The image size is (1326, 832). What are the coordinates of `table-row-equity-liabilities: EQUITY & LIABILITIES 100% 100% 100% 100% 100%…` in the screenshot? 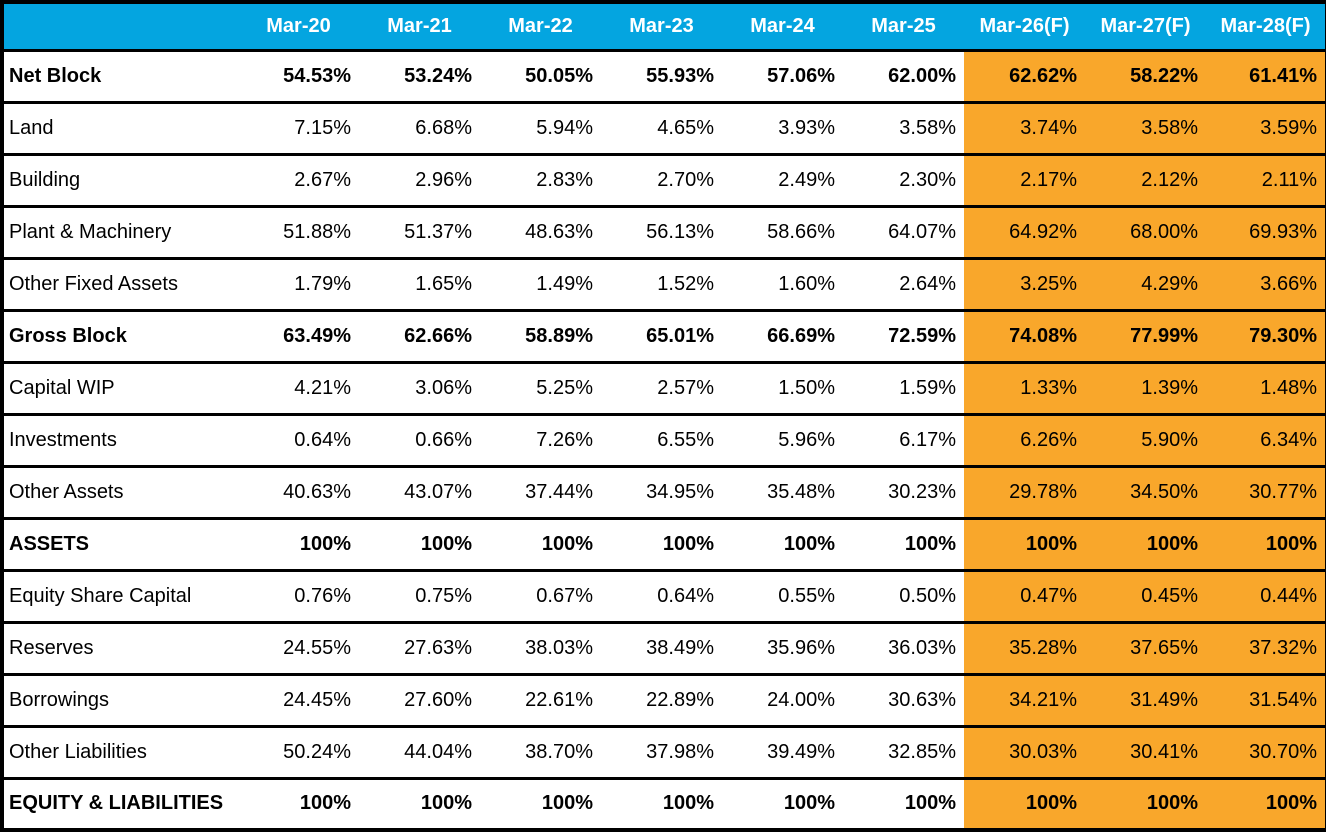 It's located at (664, 804).